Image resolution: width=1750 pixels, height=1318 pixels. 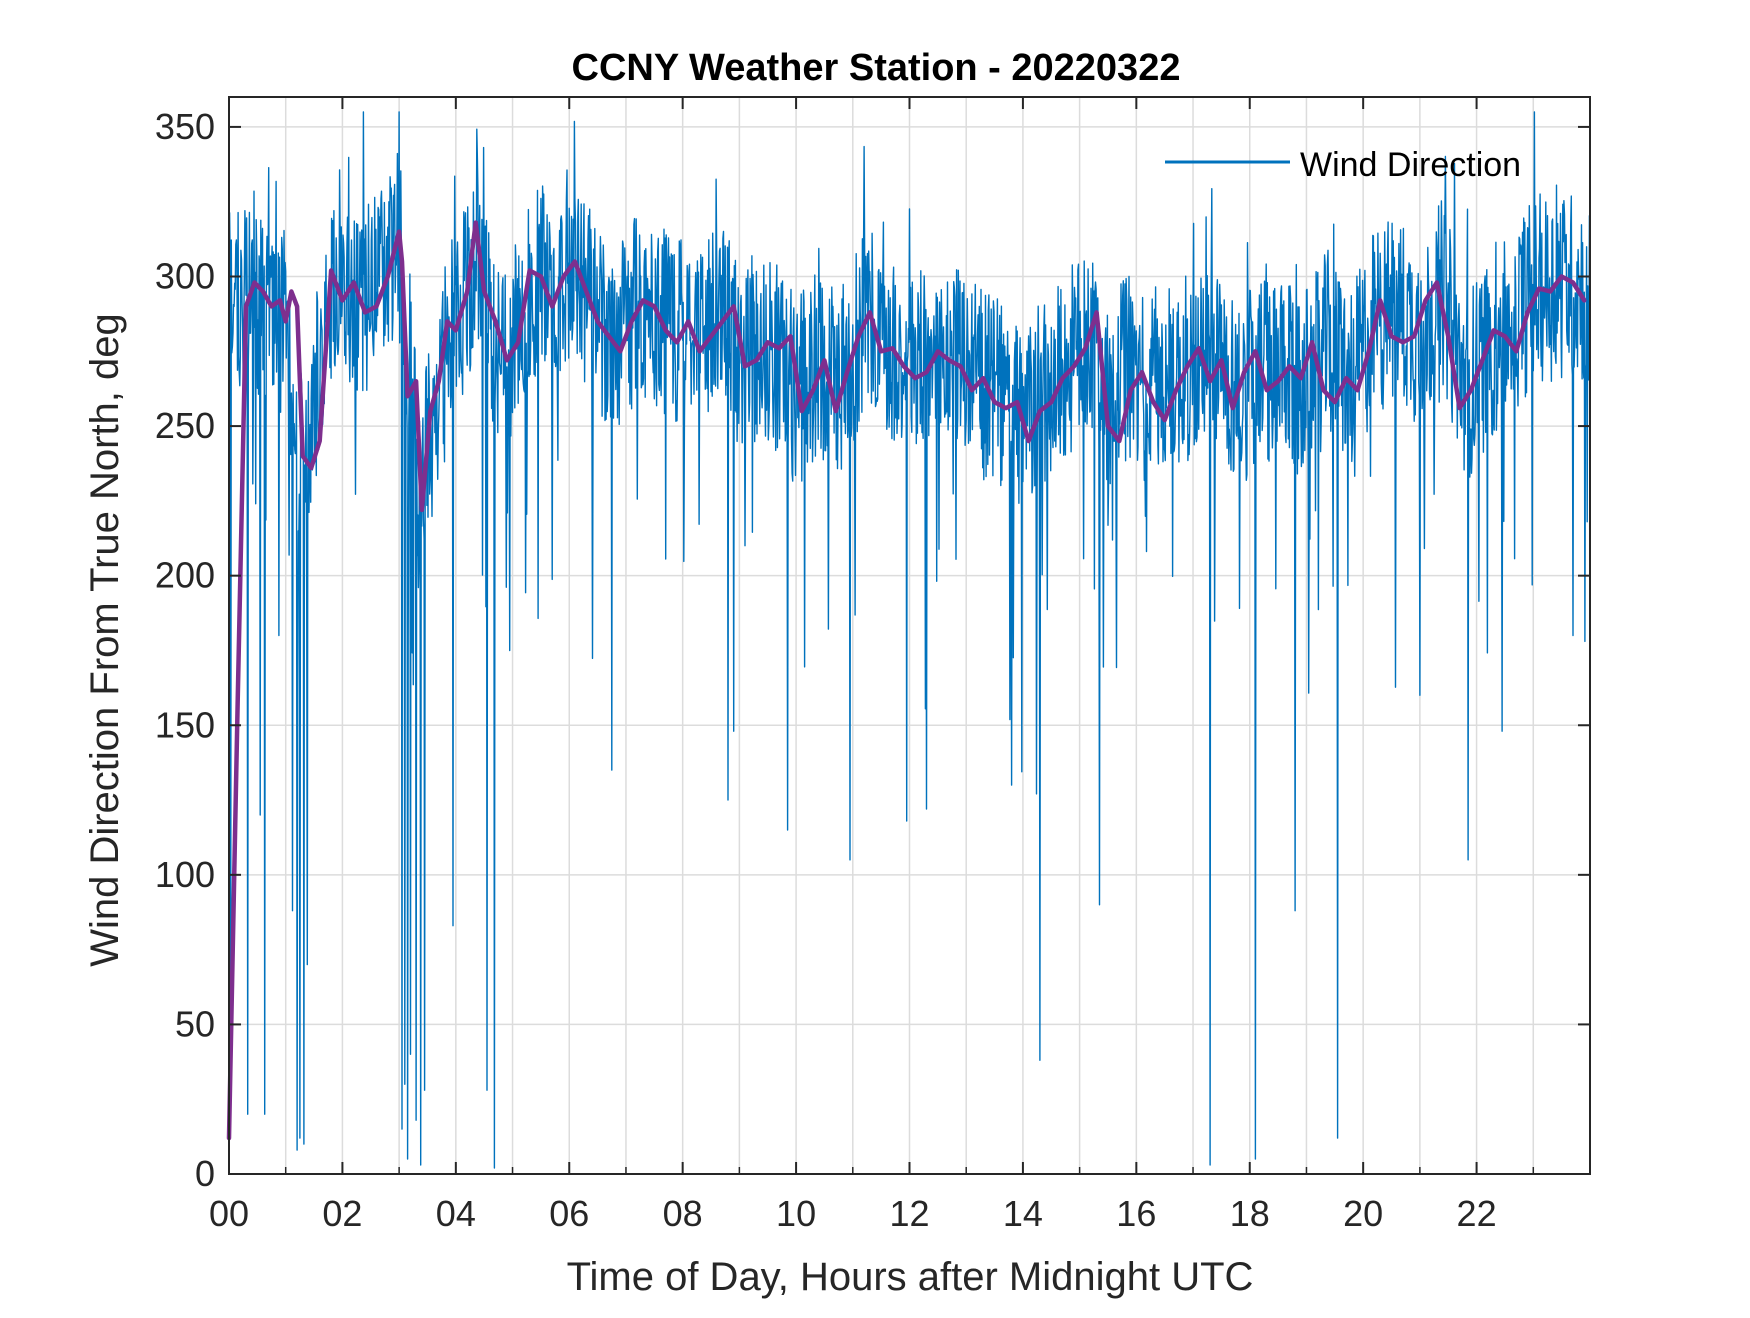 What do you see at coordinates (185, 425) in the screenshot?
I see `y-tick-label: 250` at bounding box center [185, 425].